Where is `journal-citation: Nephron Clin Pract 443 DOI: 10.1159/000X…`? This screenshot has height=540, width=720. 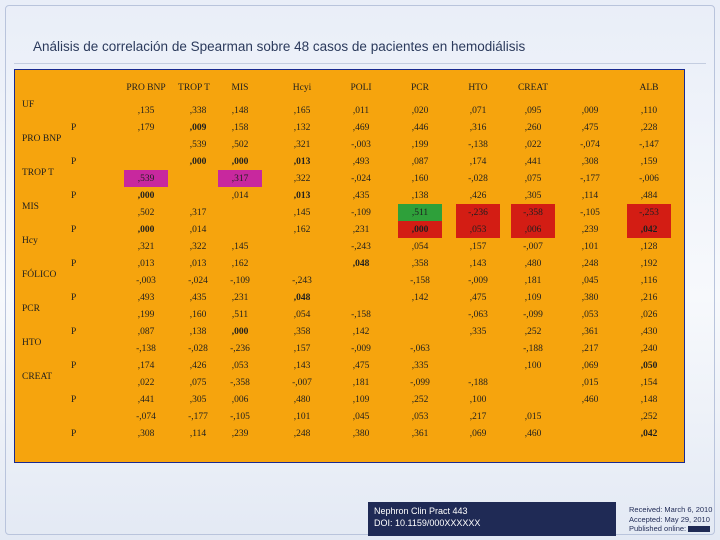 journal-citation: Nephron Clin Pract 443 DOI: 10.1159/000X… is located at coordinates (427, 517).